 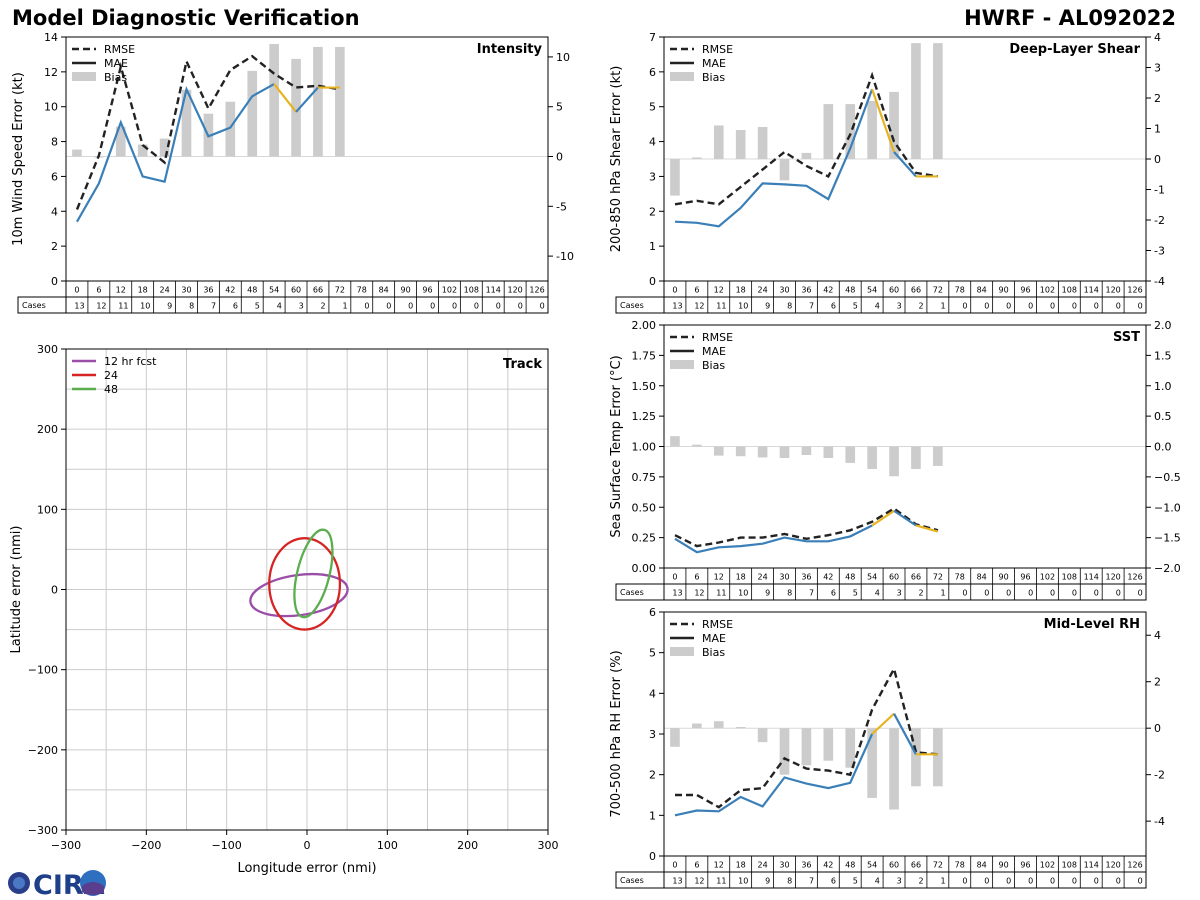 What do you see at coordinates (743, 306) in the screenshot?
I see `case-cell: 10` at bounding box center [743, 306].